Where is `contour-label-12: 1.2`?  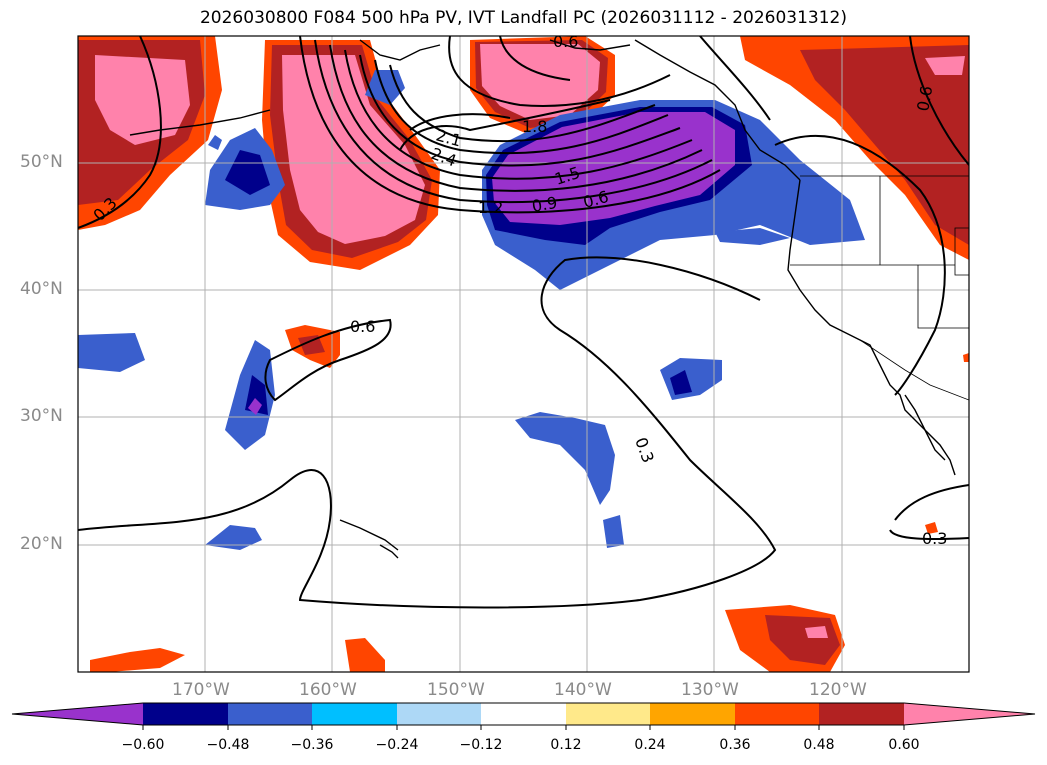 contour-label-12: 1.2 is located at coordinates (490, 207).